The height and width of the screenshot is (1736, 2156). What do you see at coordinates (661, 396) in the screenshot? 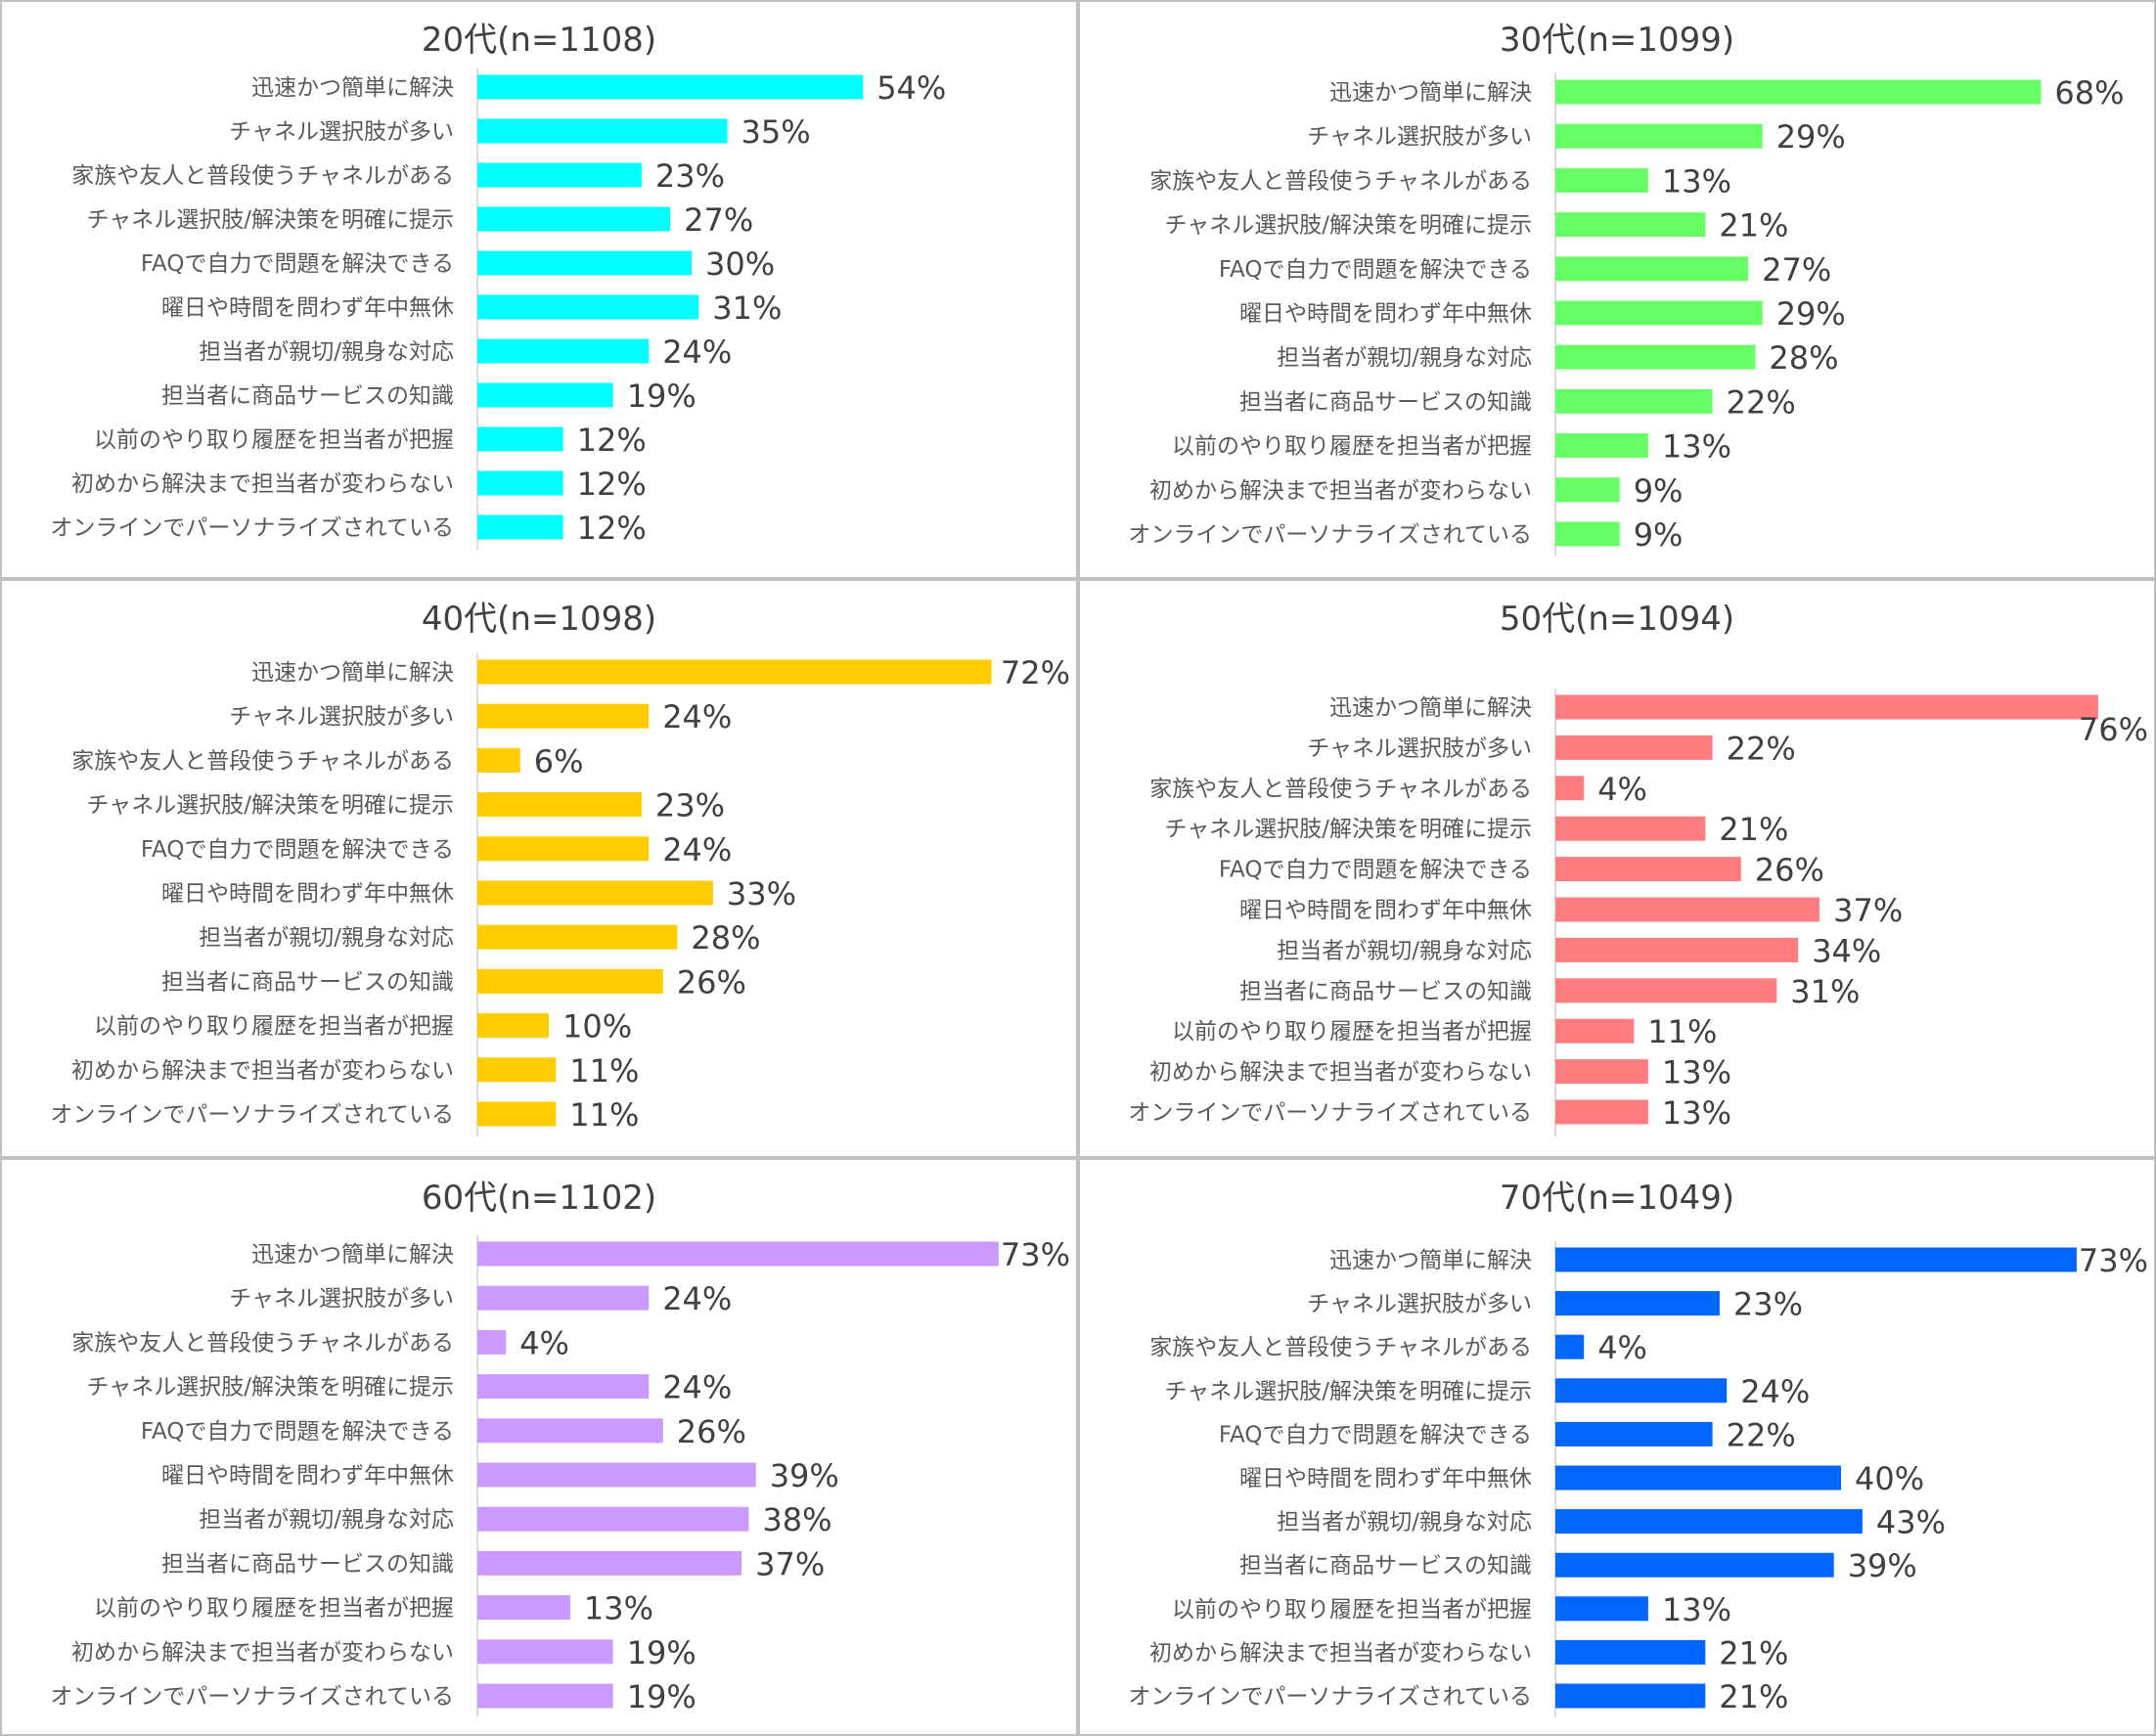
I see `data-label: 19%` at bounding box center [661, 396].